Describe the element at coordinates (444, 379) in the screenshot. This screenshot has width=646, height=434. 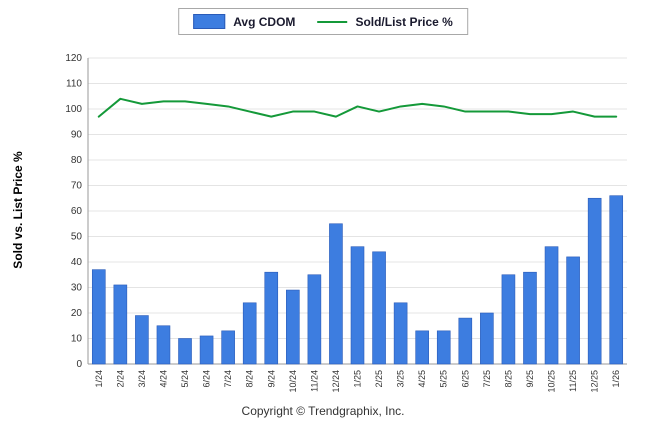
I see `svg-text: 5/25` at that location.